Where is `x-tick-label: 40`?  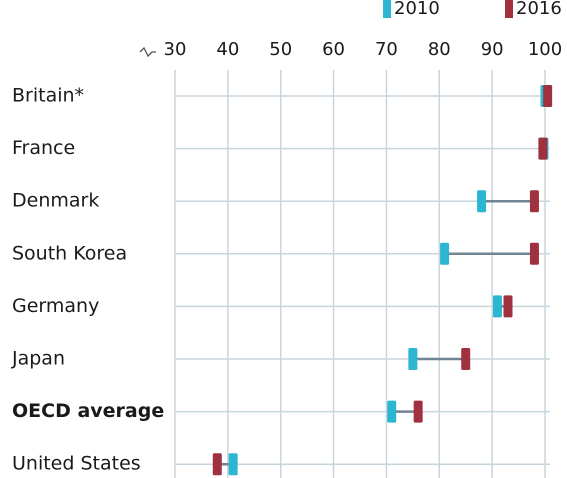 x-tick-label: 40 is located at coordinates (227, 49).